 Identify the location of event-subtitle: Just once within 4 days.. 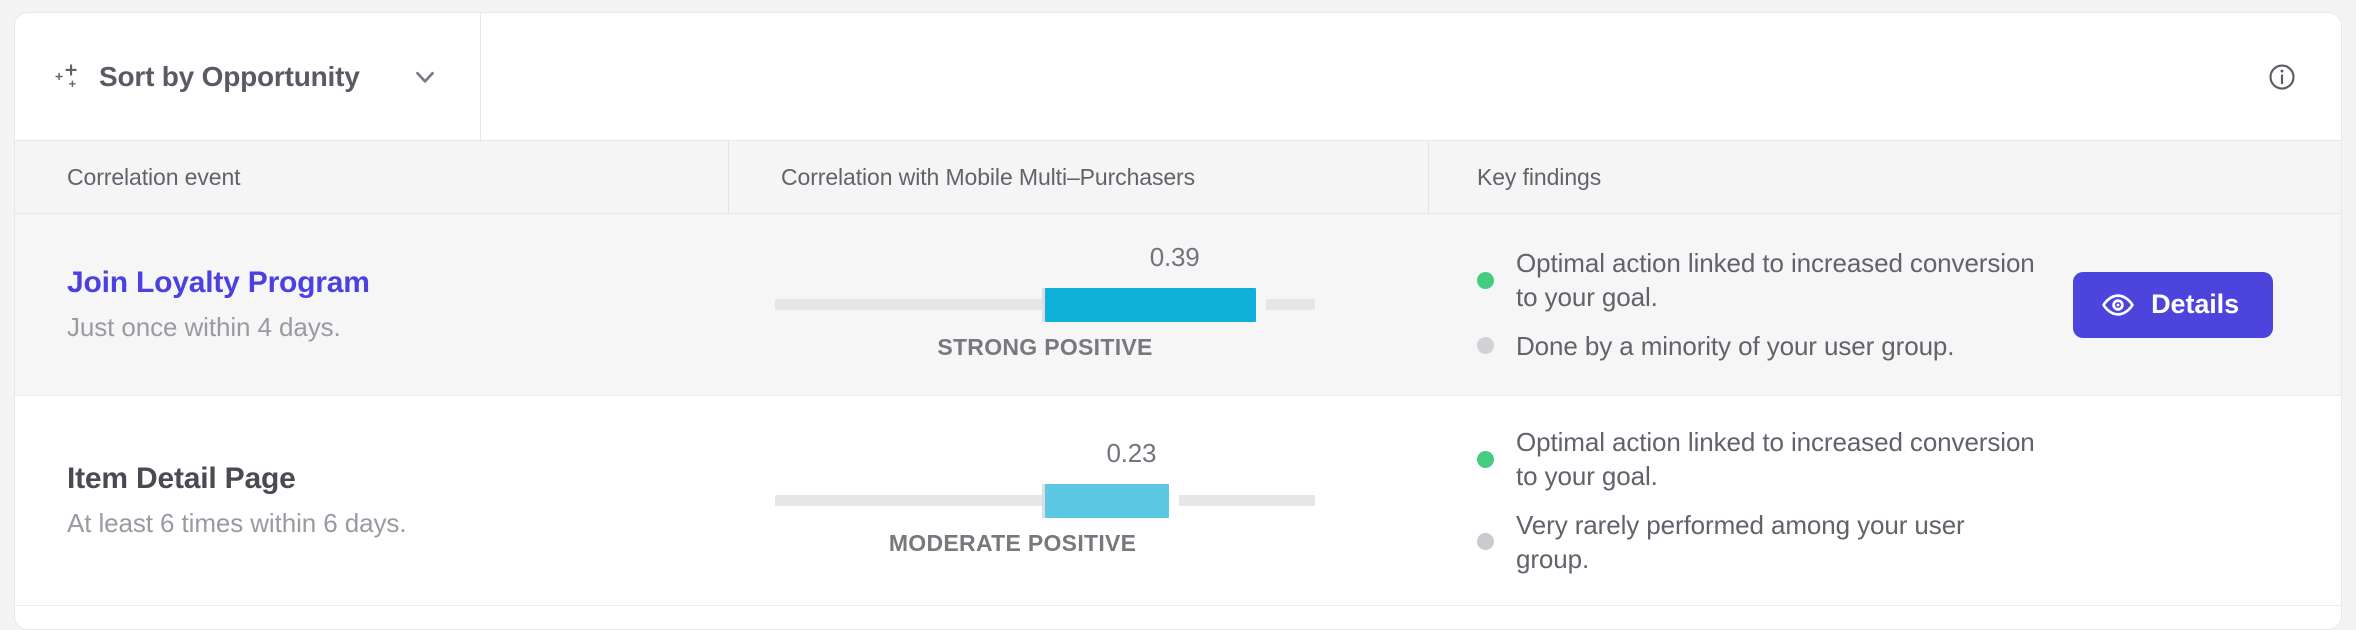
(204, 327).